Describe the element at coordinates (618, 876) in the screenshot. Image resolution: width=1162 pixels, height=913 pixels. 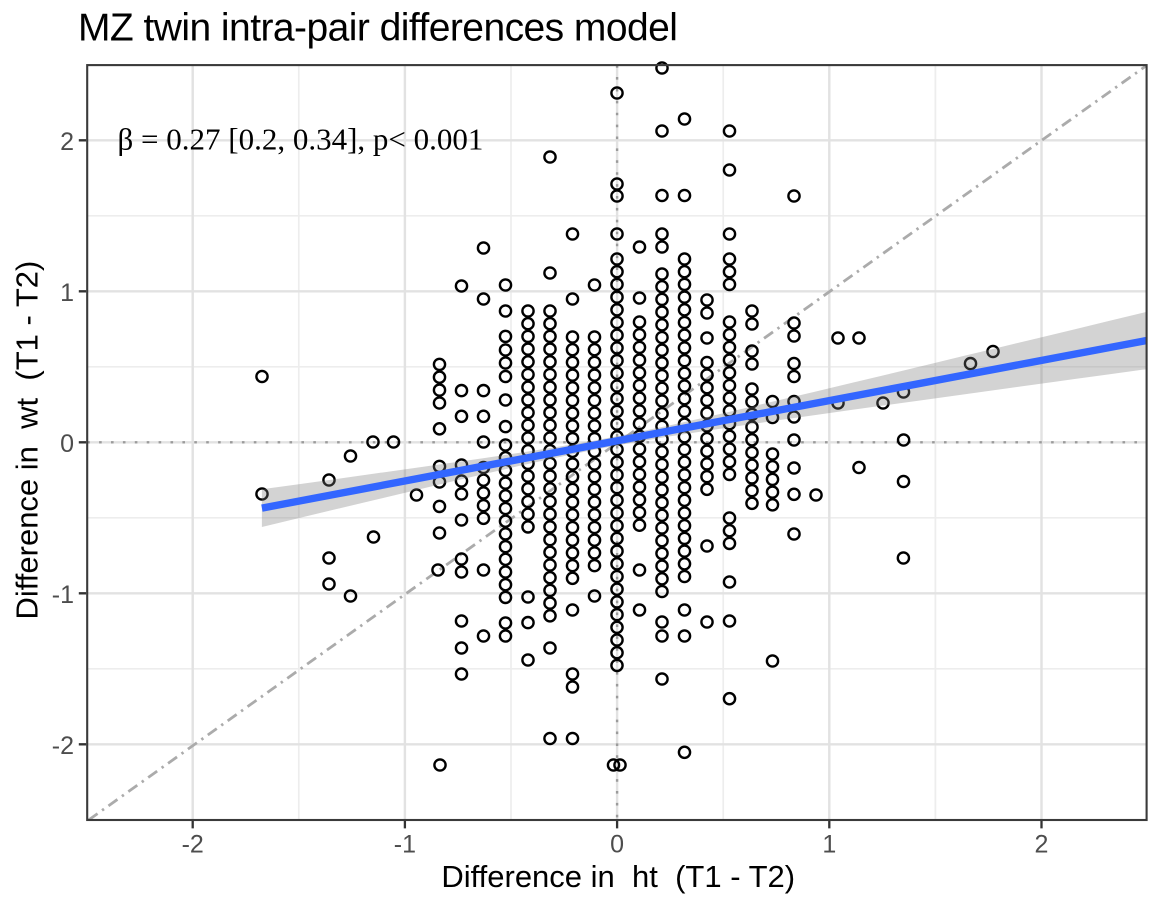
I see `svg-text: Difference in ht (T1 - T2)` at that location.